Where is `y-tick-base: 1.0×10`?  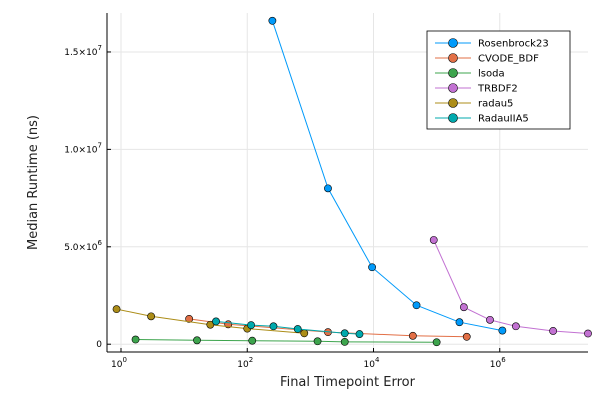
y-tick-base: 1.0×10 is located at coordinates (81, 150).